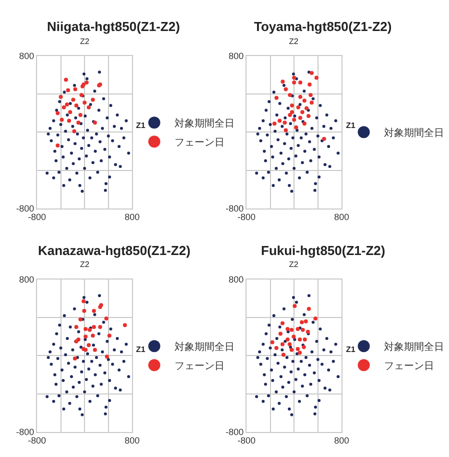 This screenshot has width=449, height=457. Describe the element at coordinates (323, 26) in the screenshot. I see `chart-title: Toyama-hgt850(Z1-Z2)` at that location.